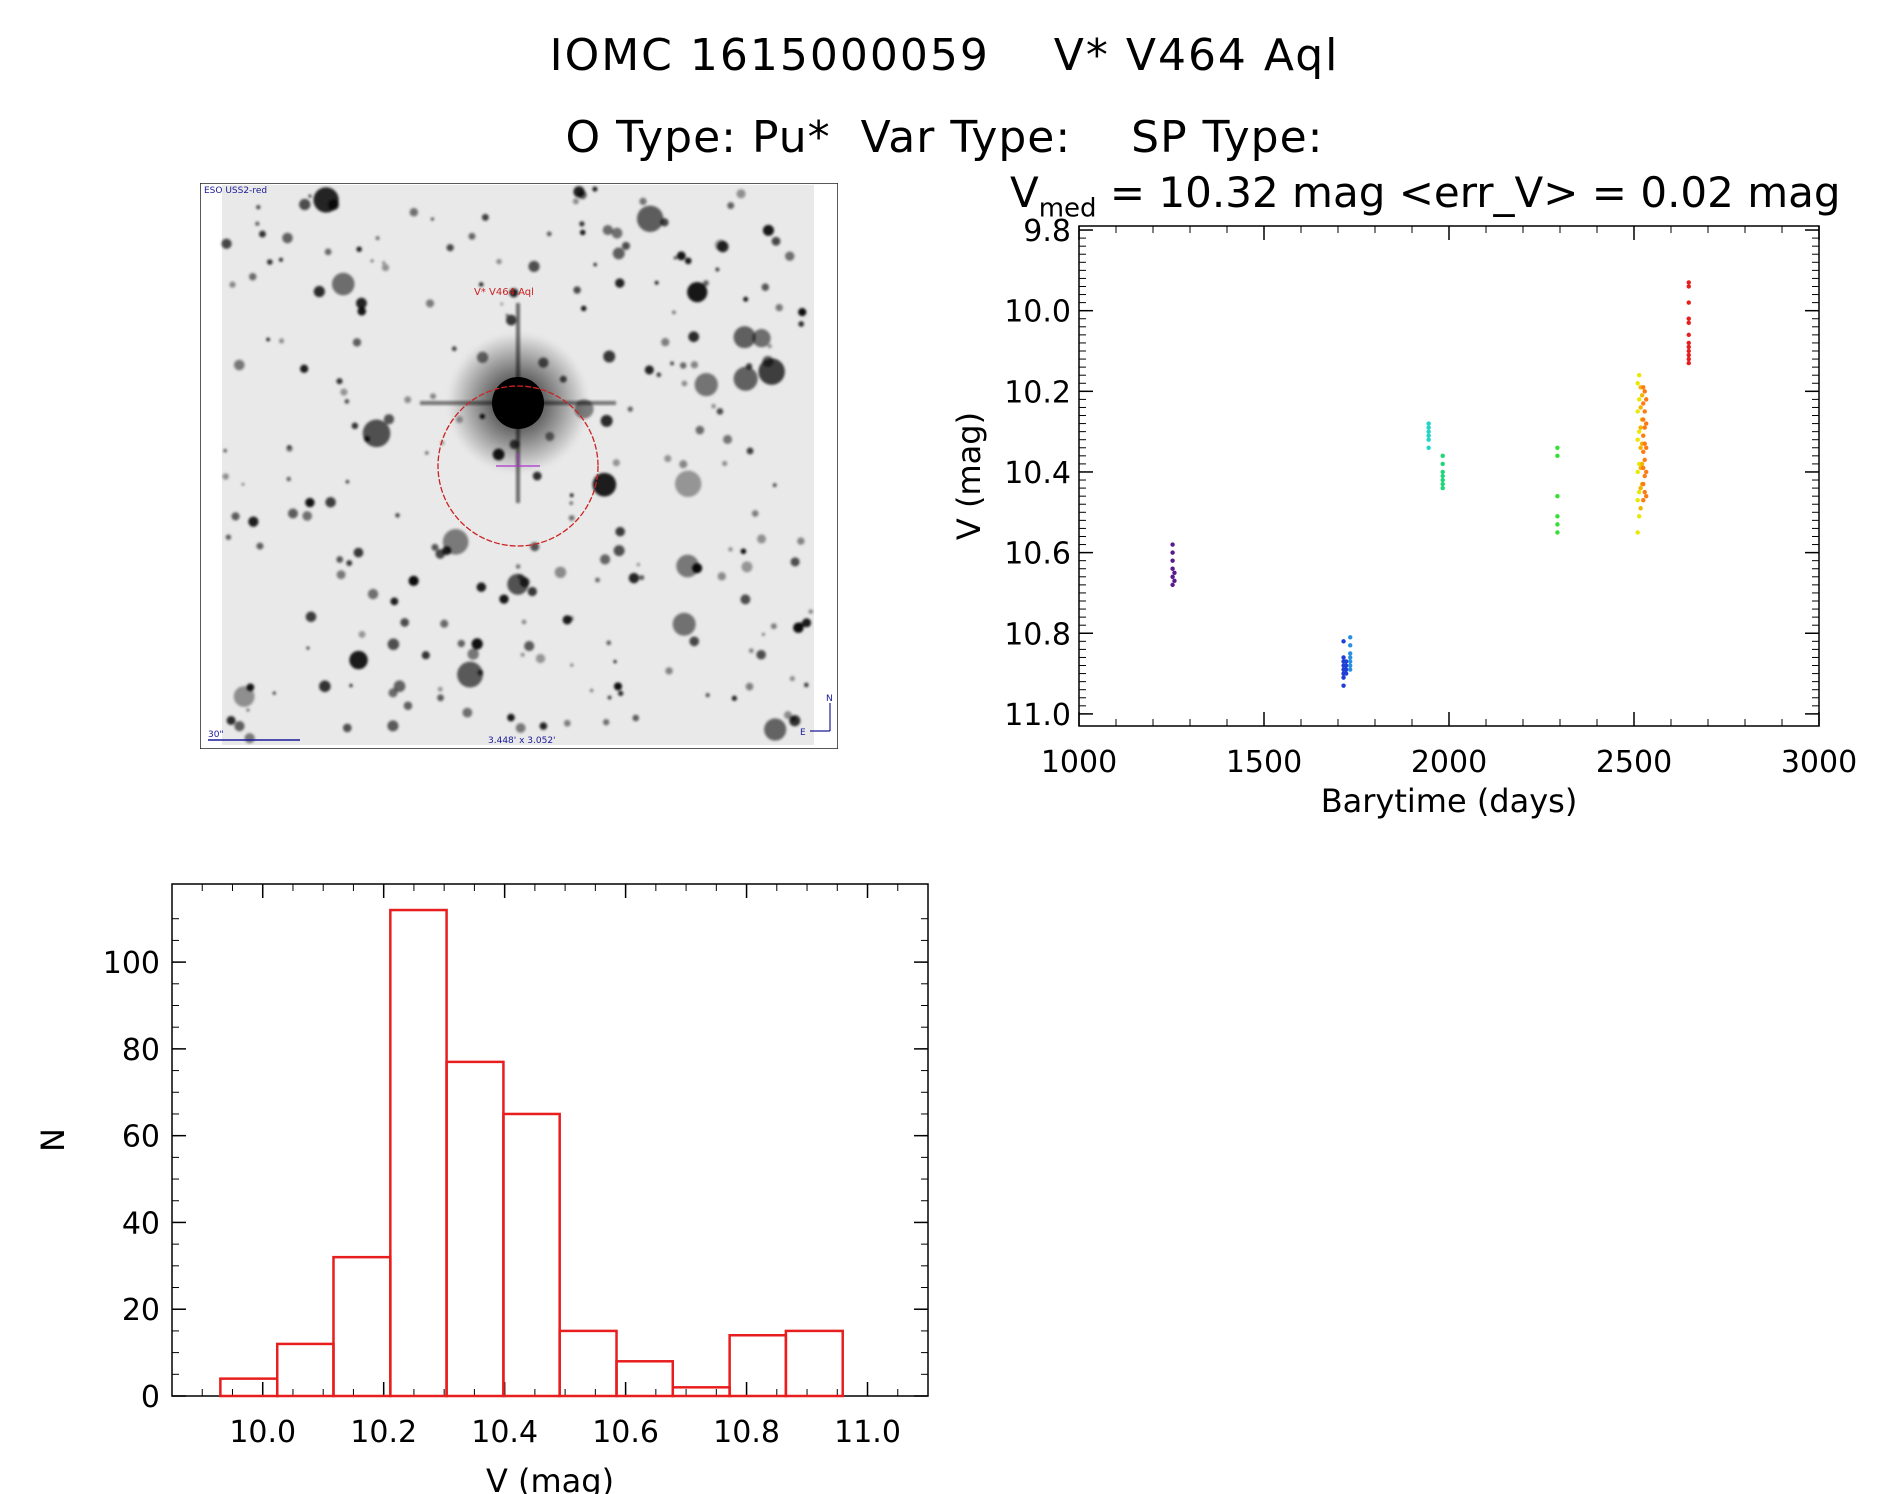 The image size is (1889, 1494). What do you see at coordinates (1079, 762) in the screenshot?
I see `light-curve-xtick-label: 1000` at bounding box center [1079, 762].